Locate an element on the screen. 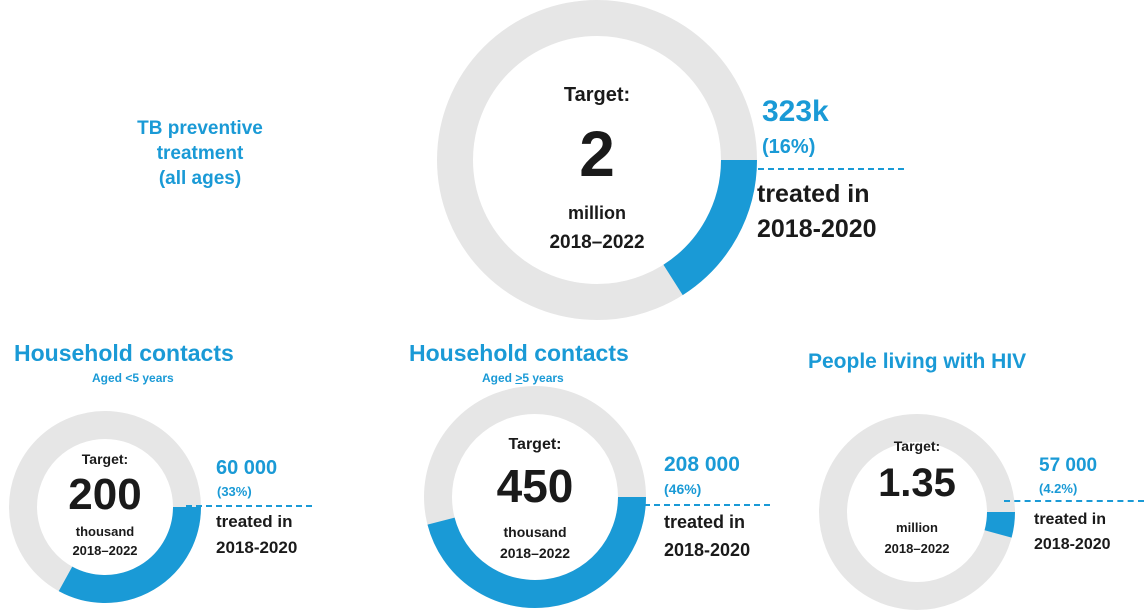 This screenshot has height=612, width=1144. achieved-percent: (46%) is located at coordinates (683, 489).